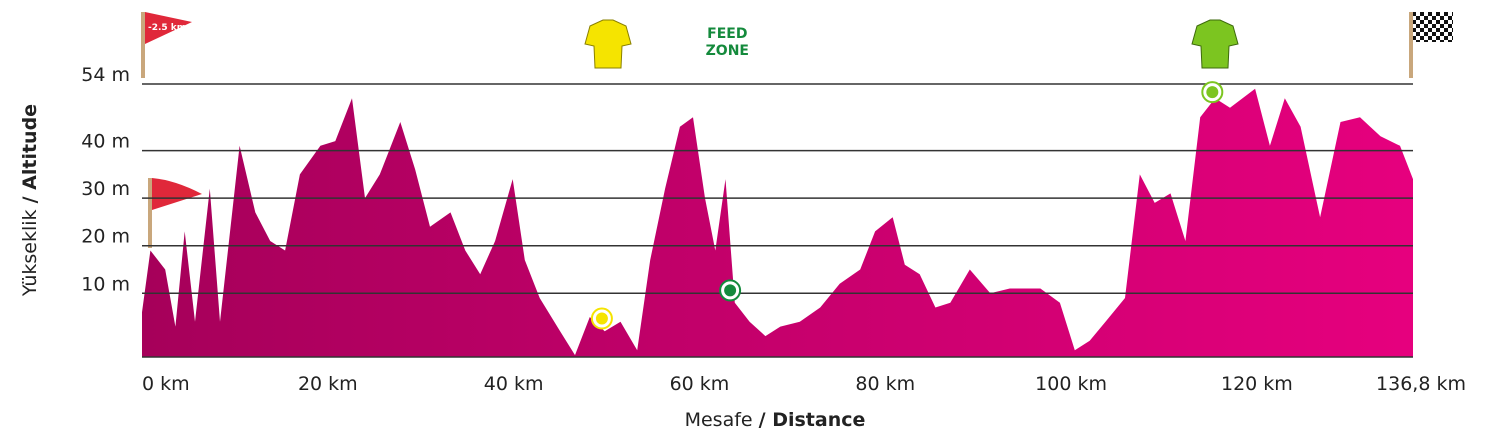 Image resolution: width=1500 pixels, height=441 pixels. Describe the element at coordinates (105, 284) in the screenshot. I see `y-tick-label: 10 m` at that location.